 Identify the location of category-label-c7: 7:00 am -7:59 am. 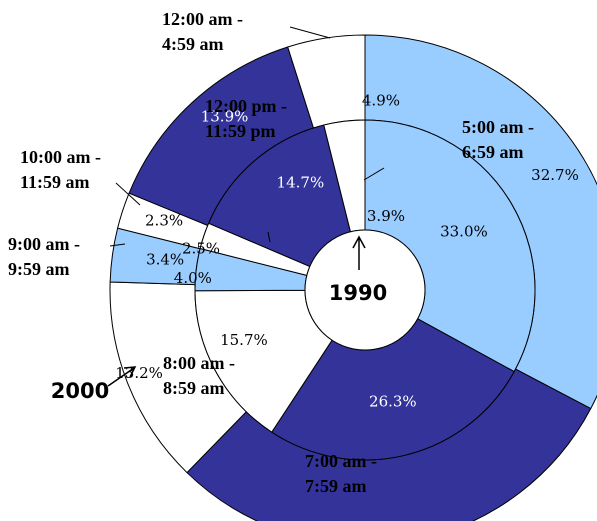
(341, 473).